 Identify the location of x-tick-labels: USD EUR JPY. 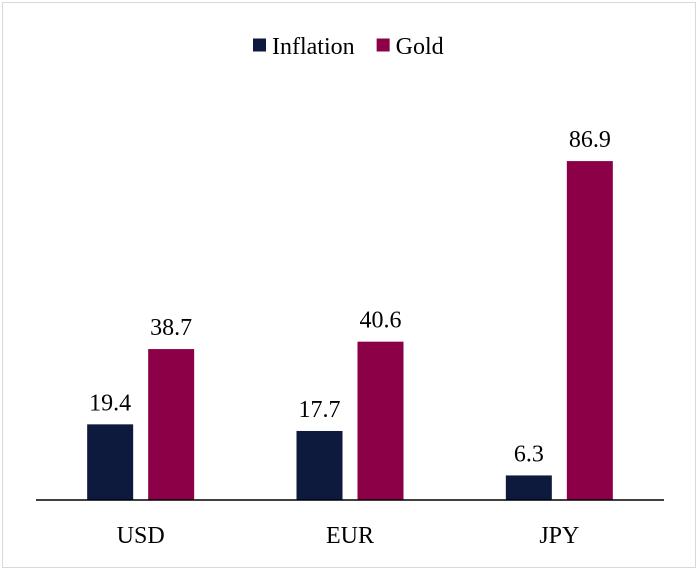
(348, 536).